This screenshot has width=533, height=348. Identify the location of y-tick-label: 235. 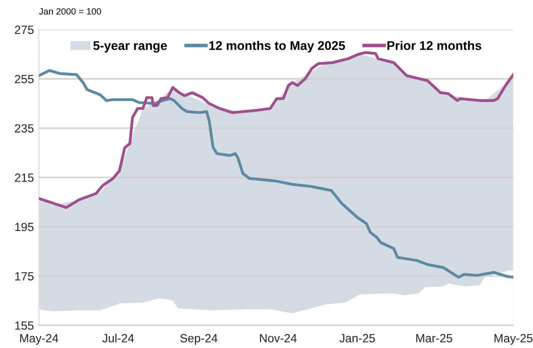
(24, 128).